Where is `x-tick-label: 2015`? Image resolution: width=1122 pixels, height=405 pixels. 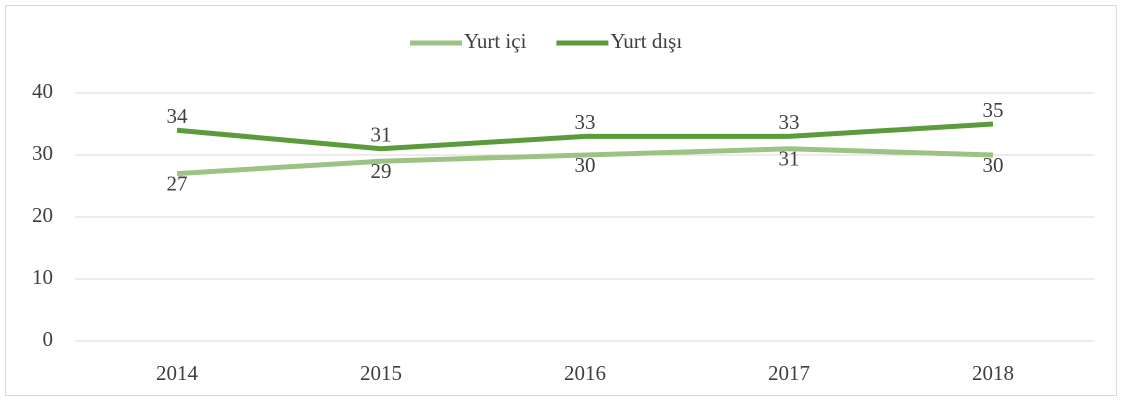
x-tick-label: 2015 is located at coordinates (381, 373).